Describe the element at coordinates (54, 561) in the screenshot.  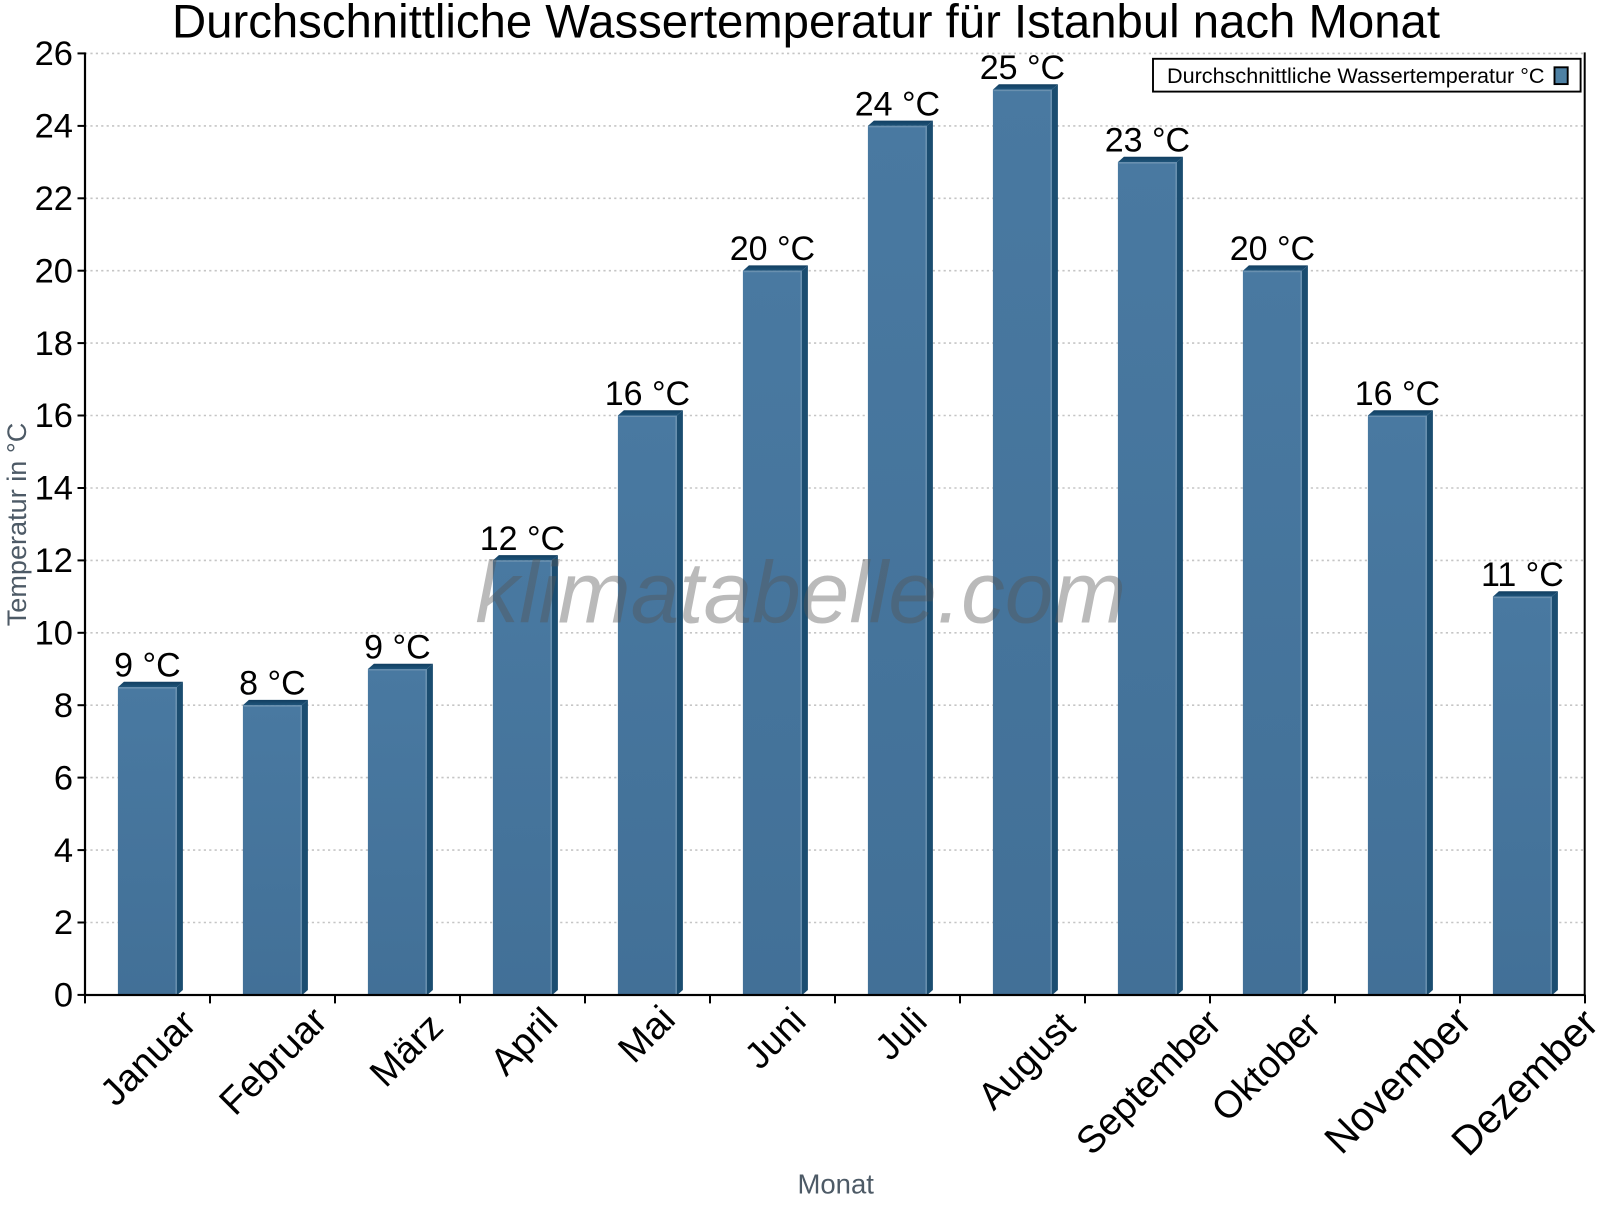
I see `svg-text: 12` at that location.